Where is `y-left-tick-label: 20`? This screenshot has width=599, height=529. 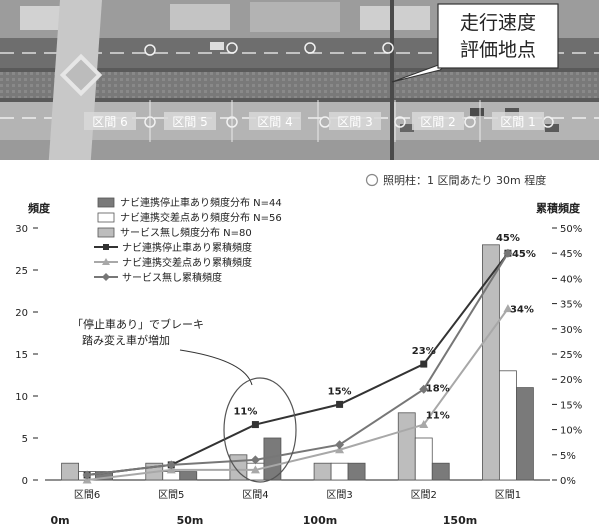
y-left-tick-label: 20 is located at coordinates (21, 313).